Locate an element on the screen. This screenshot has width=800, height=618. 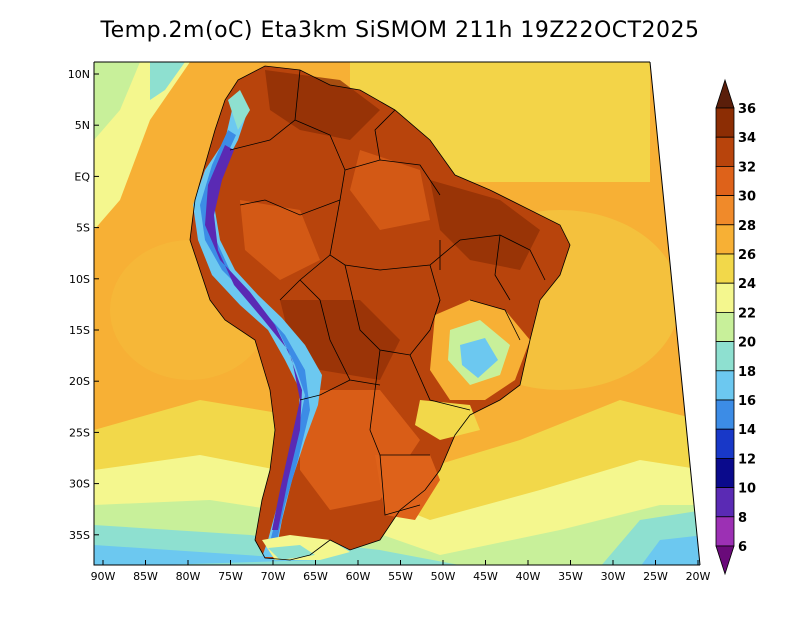
lat-label: 5N is located at coordinates (82, 125).